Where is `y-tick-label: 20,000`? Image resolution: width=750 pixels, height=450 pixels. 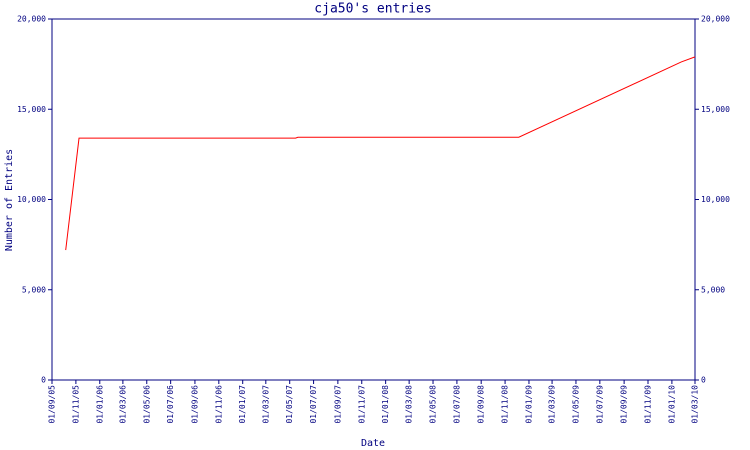
y-tick-label: 20,000 is located at coordinates (31, 19).